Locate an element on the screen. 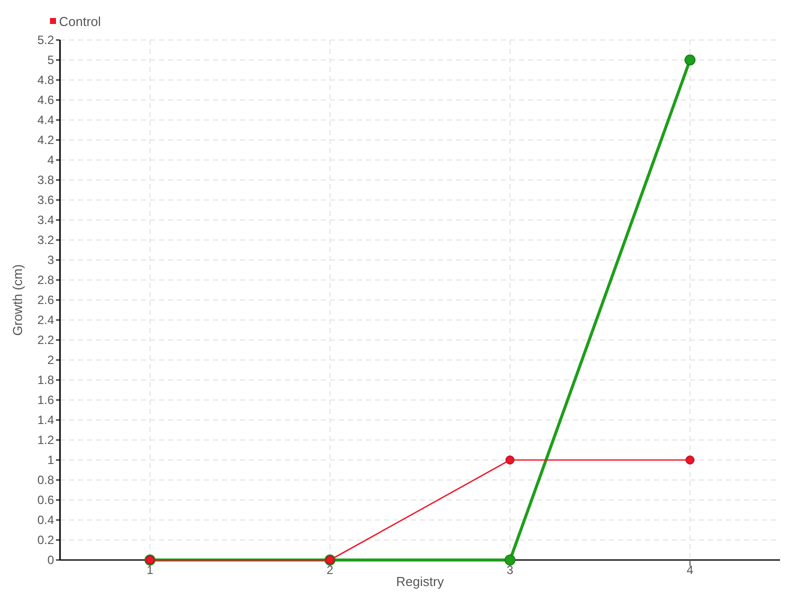 The height and width of the screenshot is (600, 800). y-tick-label: 0.6 is located at coordinates (45, 500).